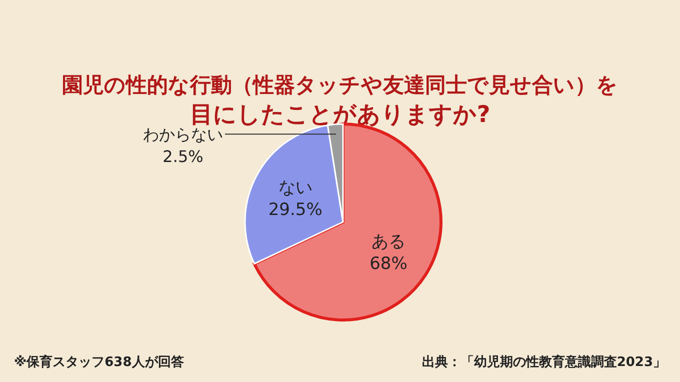 The image size is (680, 382). Describe the element at coordinates (544, 362) in the screenshot. I see `source-note: 出典：「幼児期の性教育意識調査2023」` at that location.